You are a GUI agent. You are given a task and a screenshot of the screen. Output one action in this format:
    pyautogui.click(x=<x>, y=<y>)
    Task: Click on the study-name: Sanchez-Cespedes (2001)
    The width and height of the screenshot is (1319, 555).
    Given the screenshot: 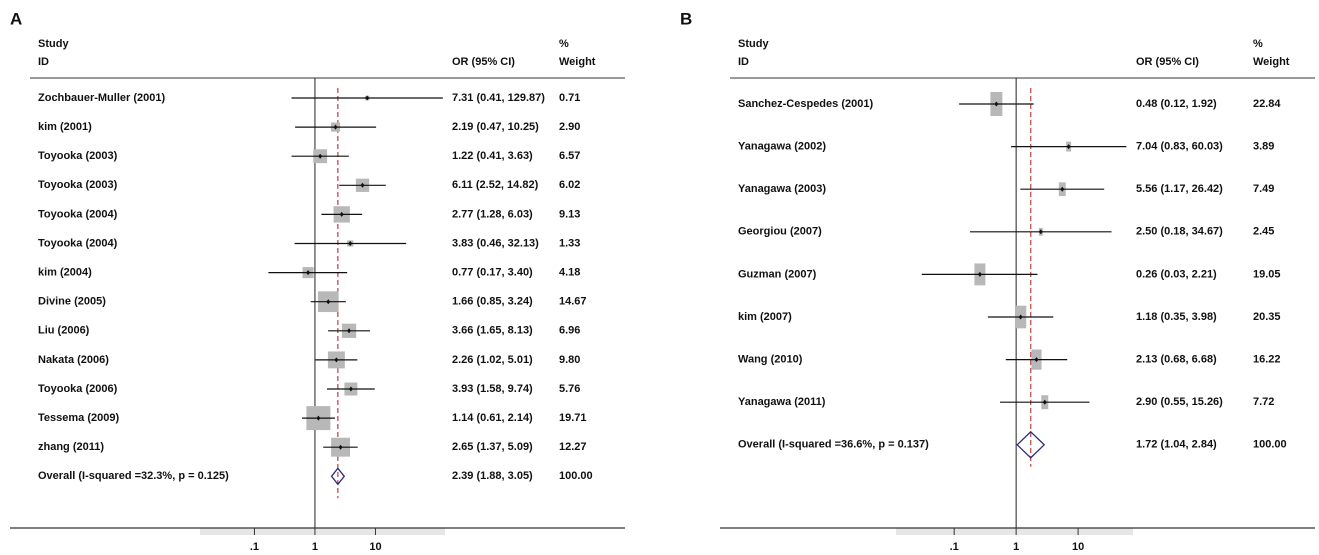 What is the action you would take?
    pyautogui.click(x=805, y=104)
    